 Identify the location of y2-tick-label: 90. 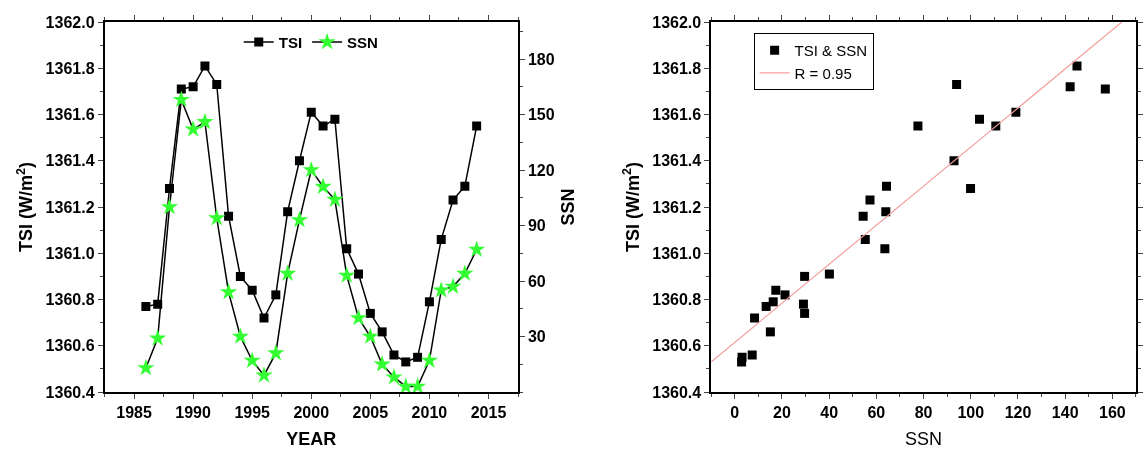
(536, 226).